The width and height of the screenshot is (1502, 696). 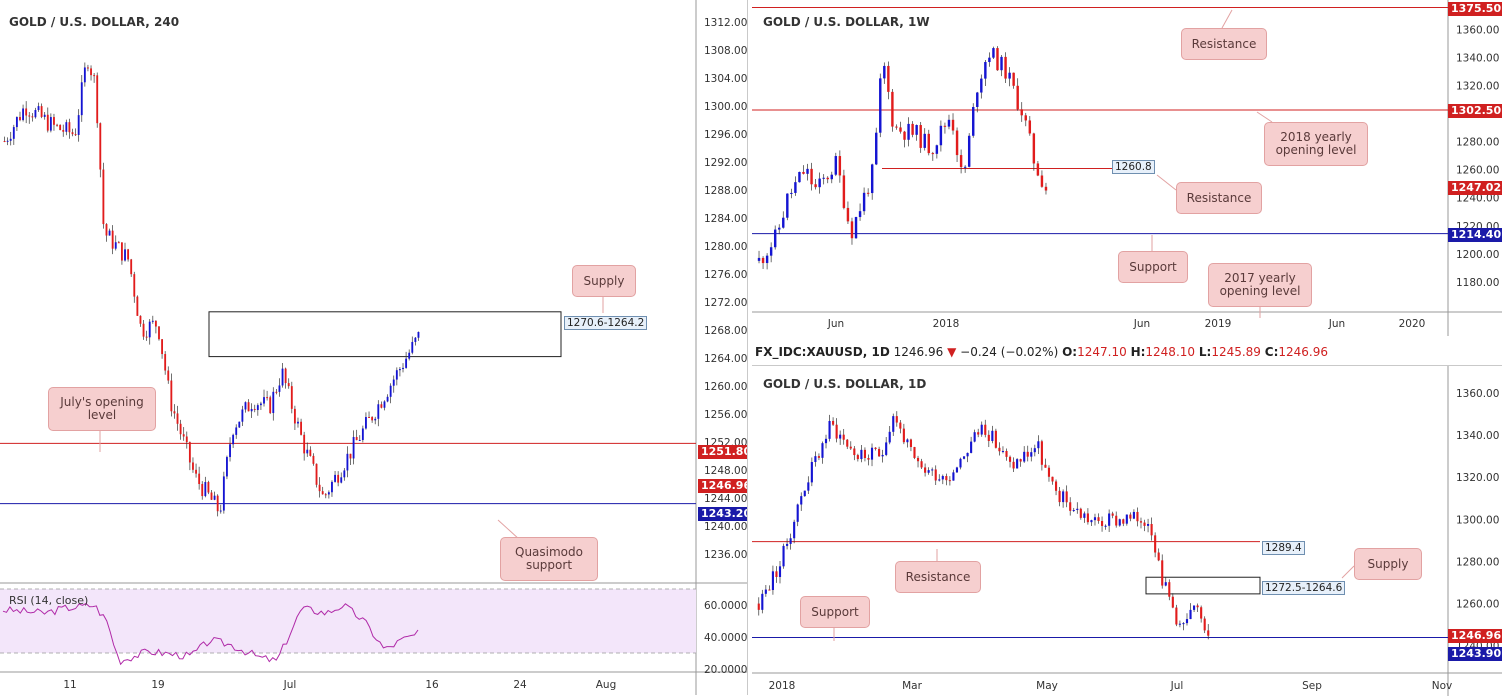 What do you see at coordinates (846, 22) in the screenshot?
I see `w1-chart-title: GOLD / U.S. DOLLAR, 1W` at bounding box center [846, 22].